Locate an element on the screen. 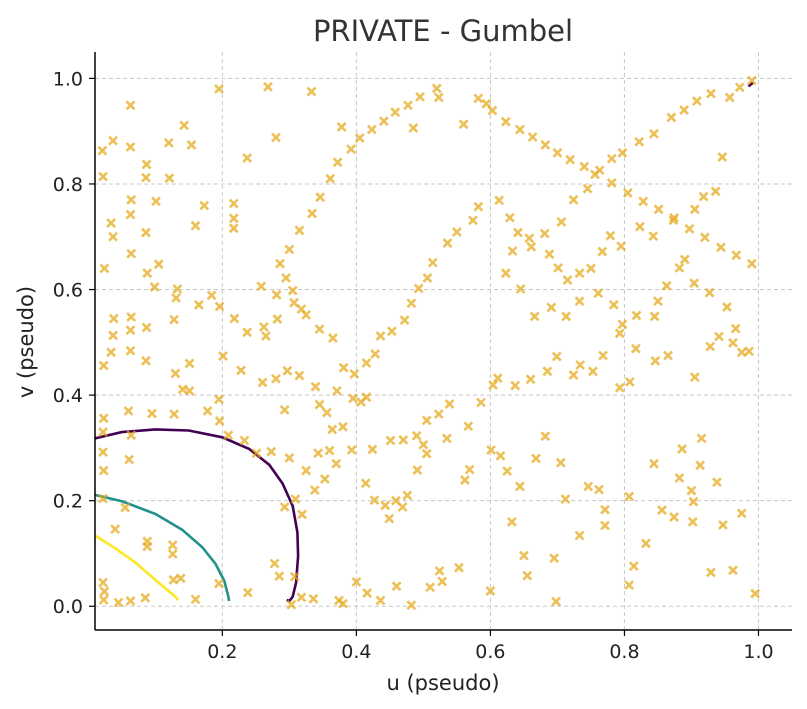 The width and height of the screenshot is (807, 709). y-tick-label: 0.8 is located at coordinates (68, 185).